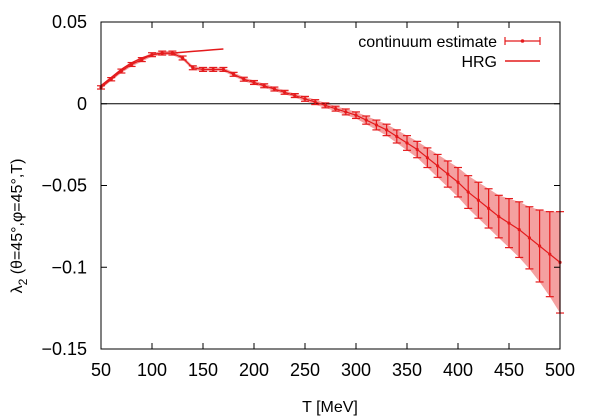 Image resolution: width=600 pixels, height=420 pixels. I want to click on y-tick-label: 0.05, so click(69, 22).